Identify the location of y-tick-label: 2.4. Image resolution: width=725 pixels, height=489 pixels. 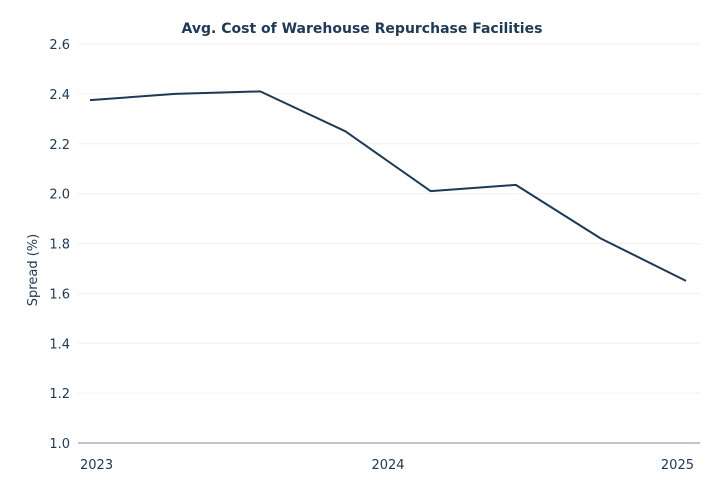
(59, 95).